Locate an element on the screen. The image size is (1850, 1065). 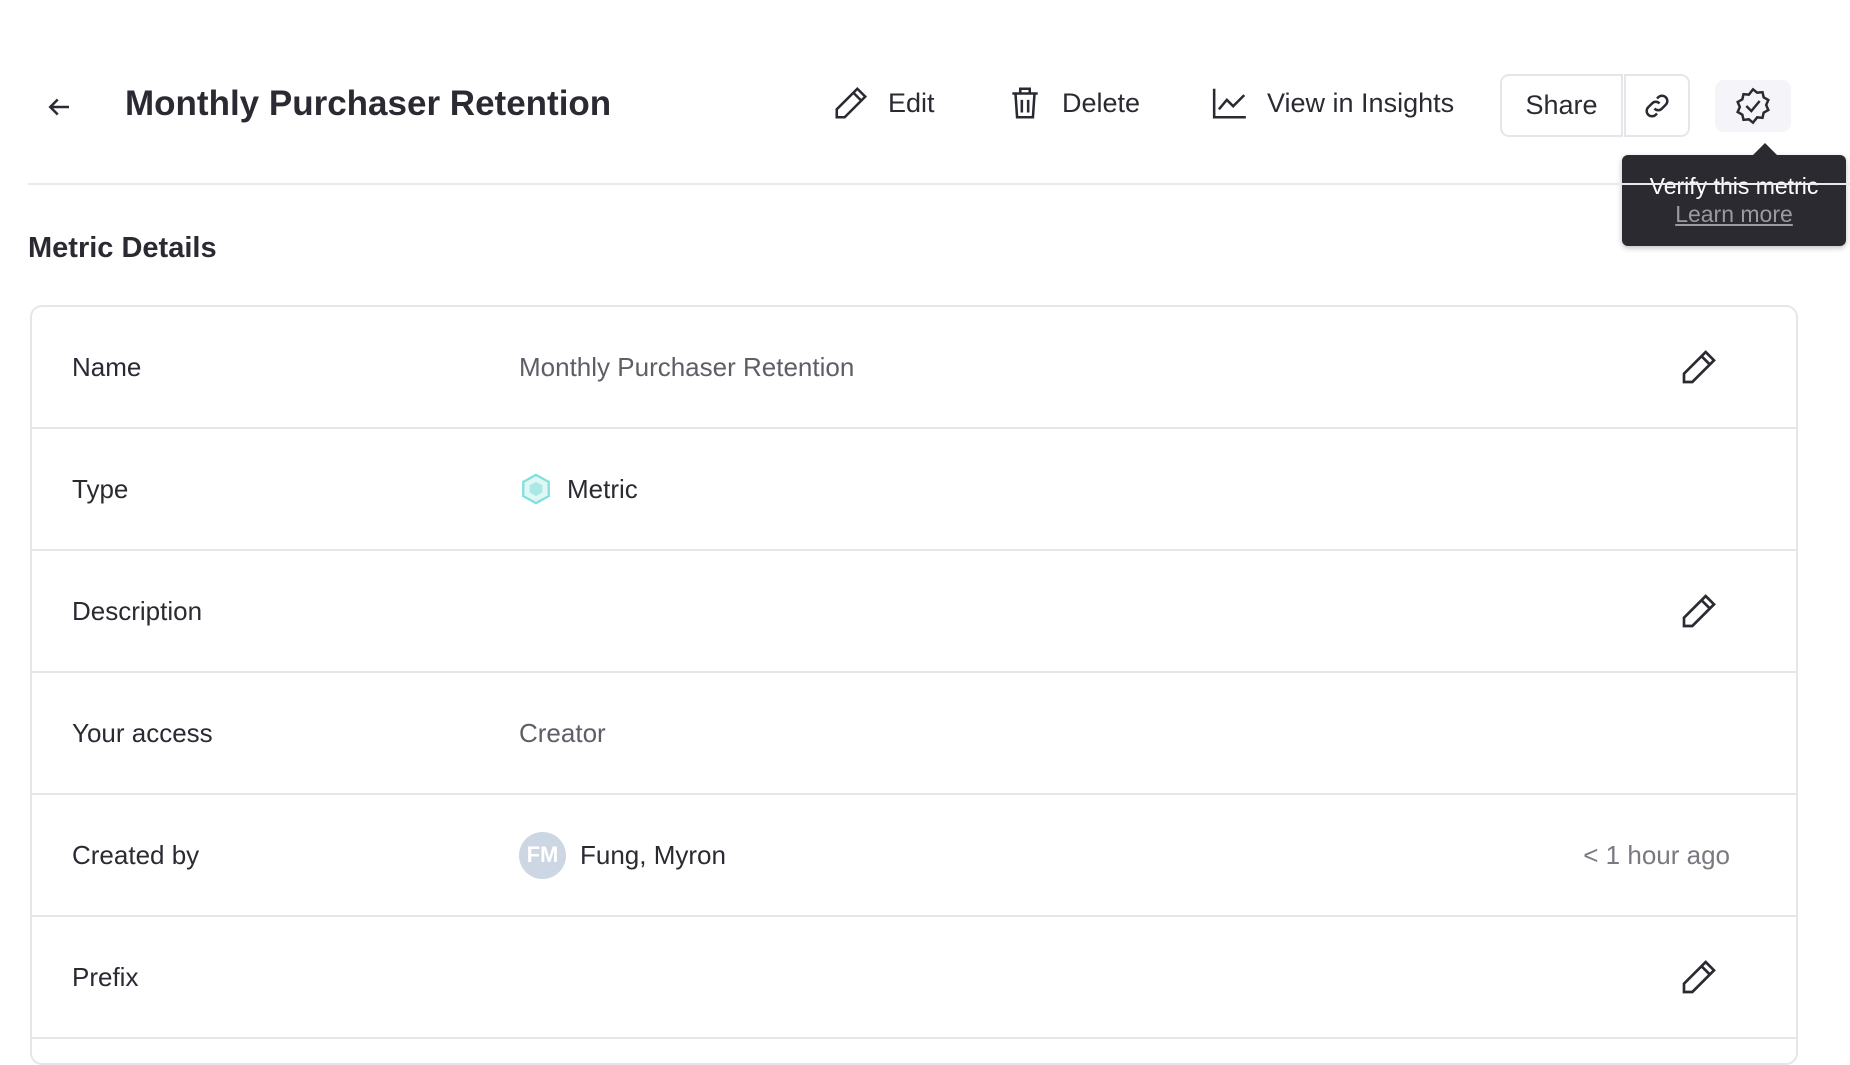
page-title: Monthly Purchaser Retention is located at coordinates (368, 103).